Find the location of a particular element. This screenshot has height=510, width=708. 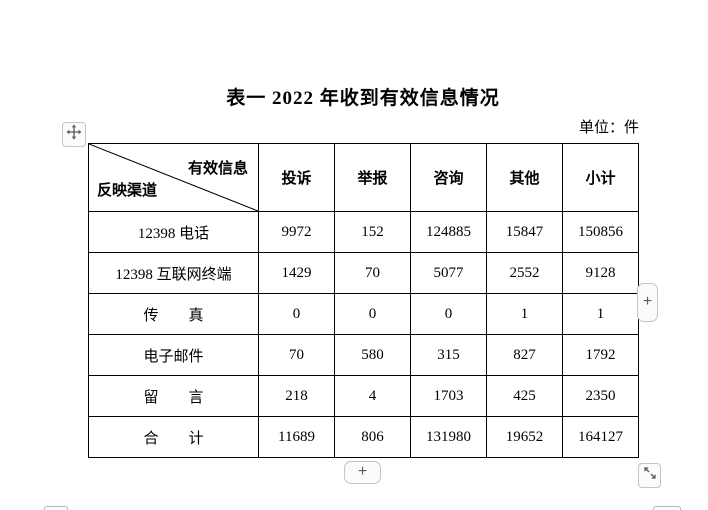

cell-value: 131980 is located at coordinates (448, 437).